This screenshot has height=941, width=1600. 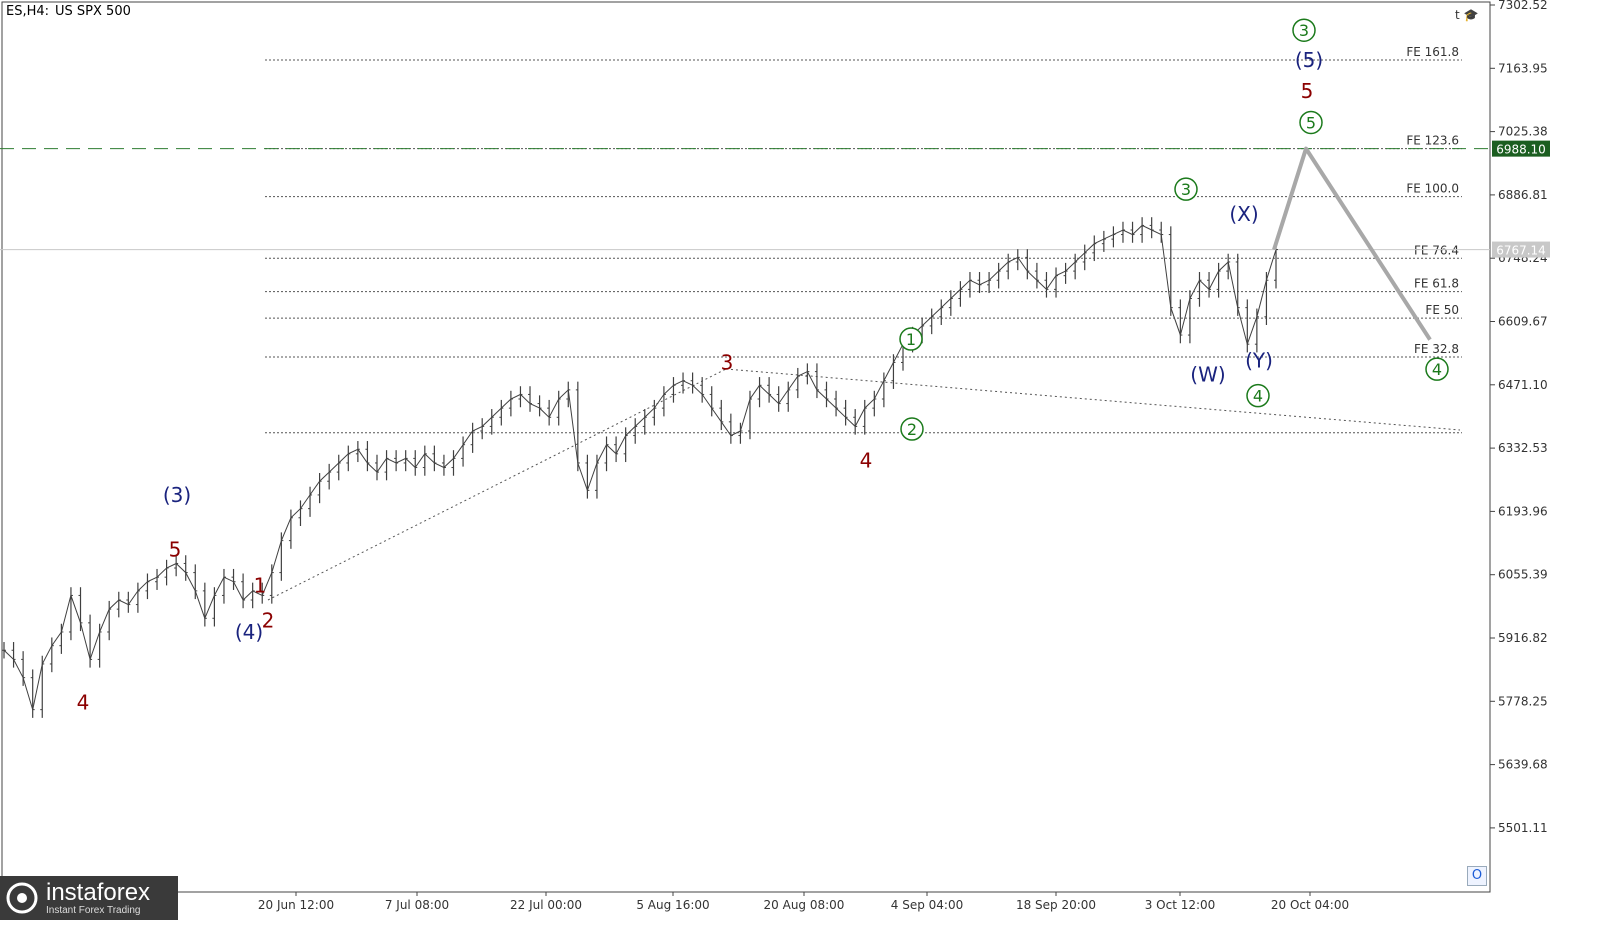 What do you see at coordinates (1180, 905) in the screenshot?
I see `x-tick-label: 3 Oct 12:00` at bounding box center [1180, 905].